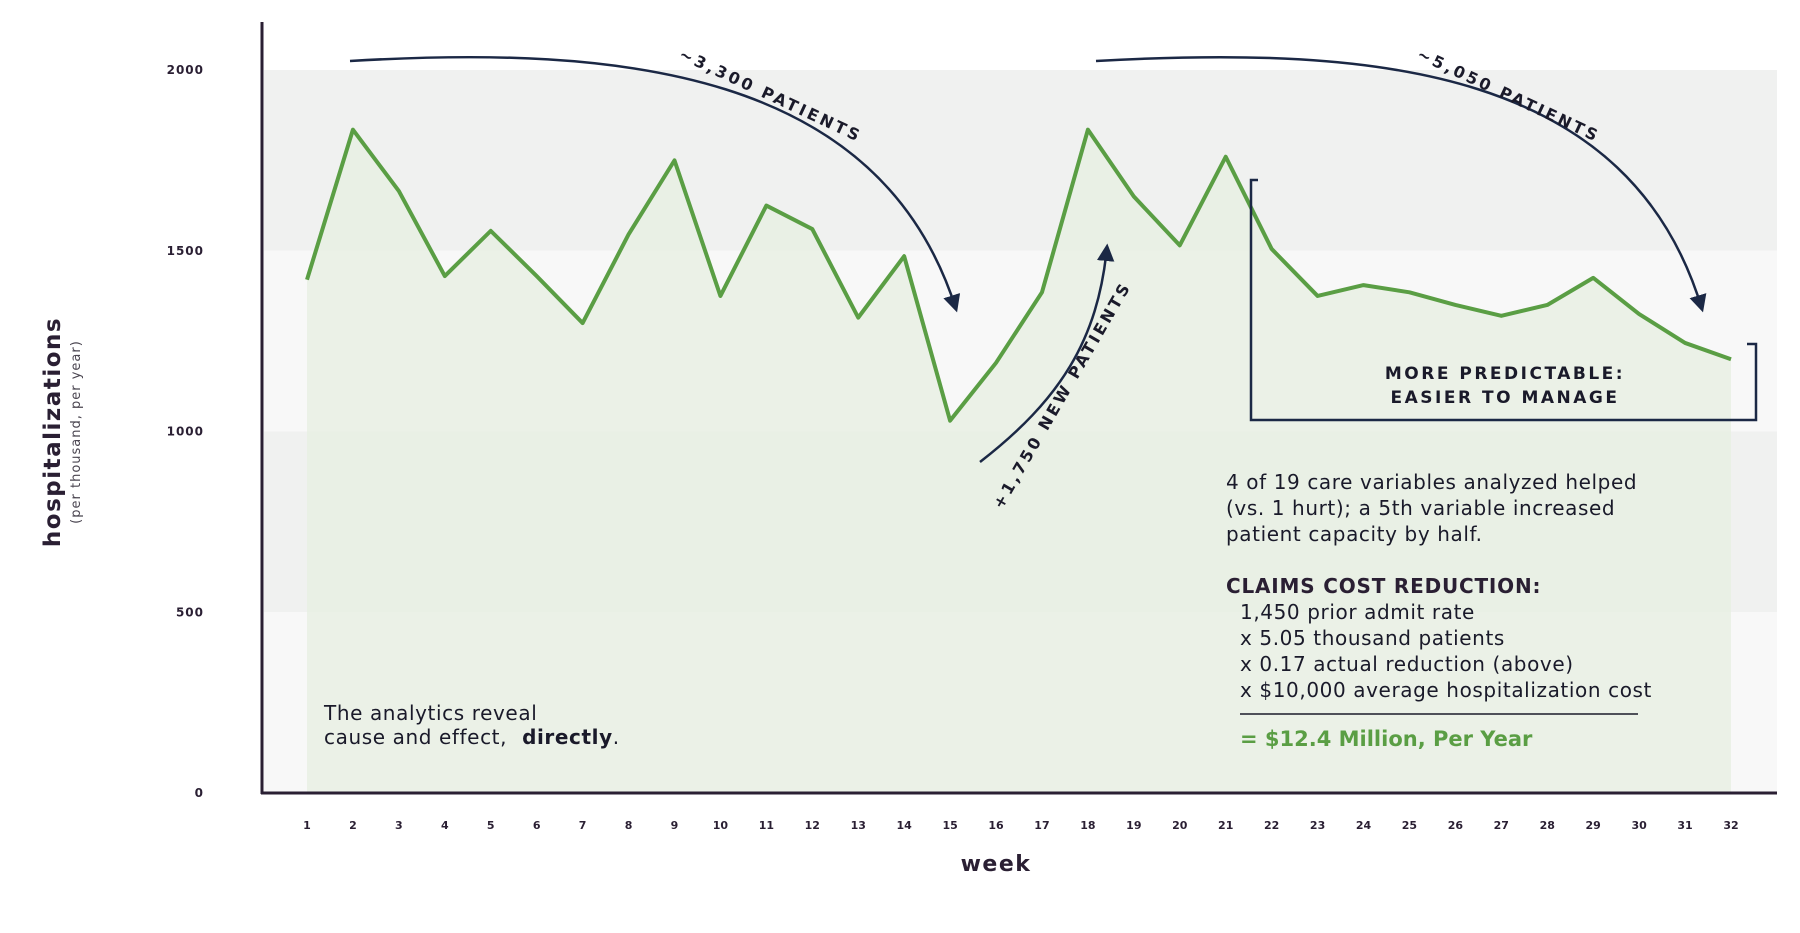 The width and height of the screenshot is (1800, 933). I want to click on claims-line1: 1,450 prior admit rate, so click(1357, 612).